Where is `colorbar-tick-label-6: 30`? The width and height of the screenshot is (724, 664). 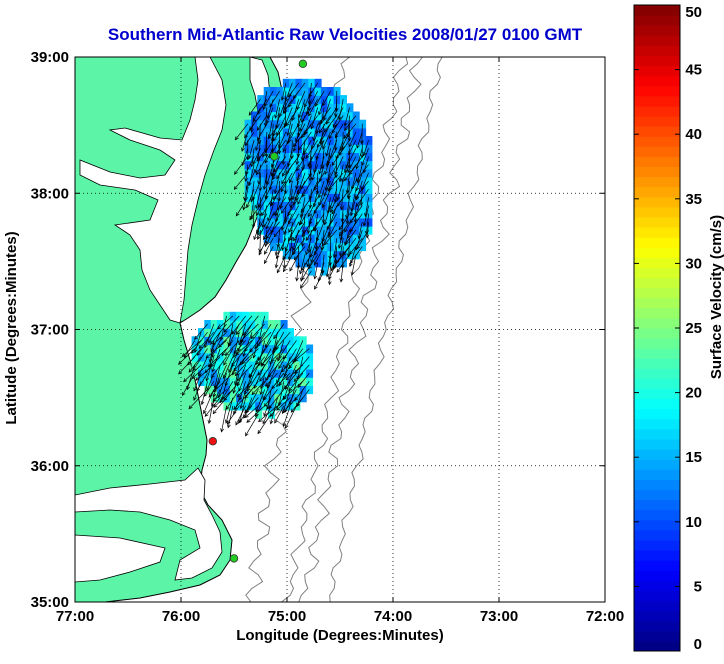
colorbar-tick-label-6: 30 is located at coordinates (693, 263).